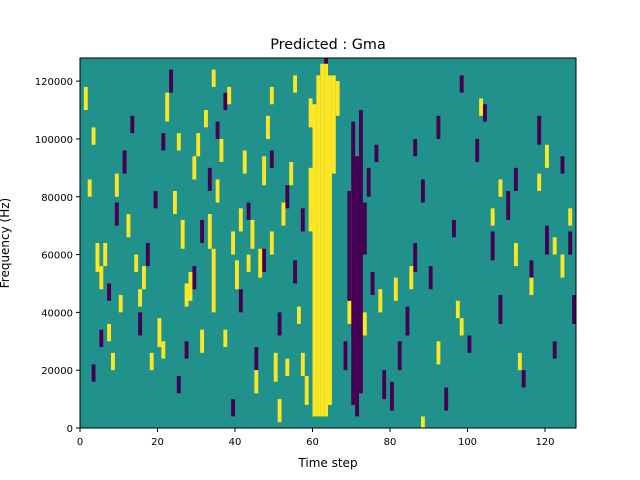 The height and width of the screenshot is (480, 640). Describe the element at coordinates (390, 442) in the screenshot. I see `x-tick-label: 80` at that location.